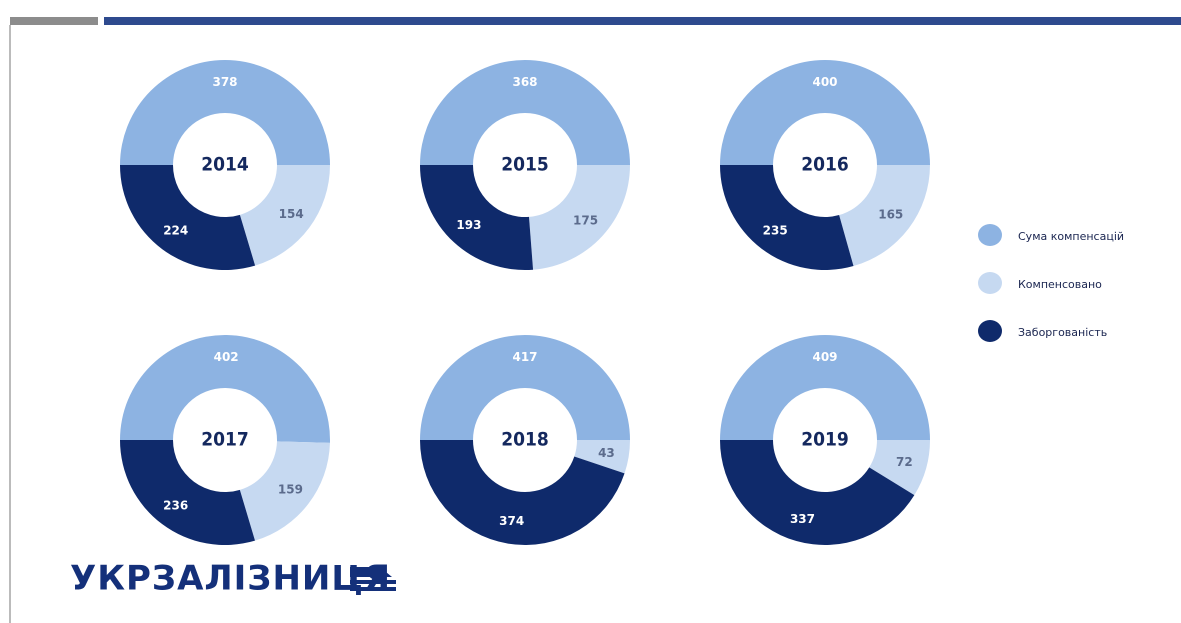 The width and height of the screenshot is (1181, 623). Describe the element at coordinates (524, 357) in the screenshot. I see `value-label: 417` at that location.